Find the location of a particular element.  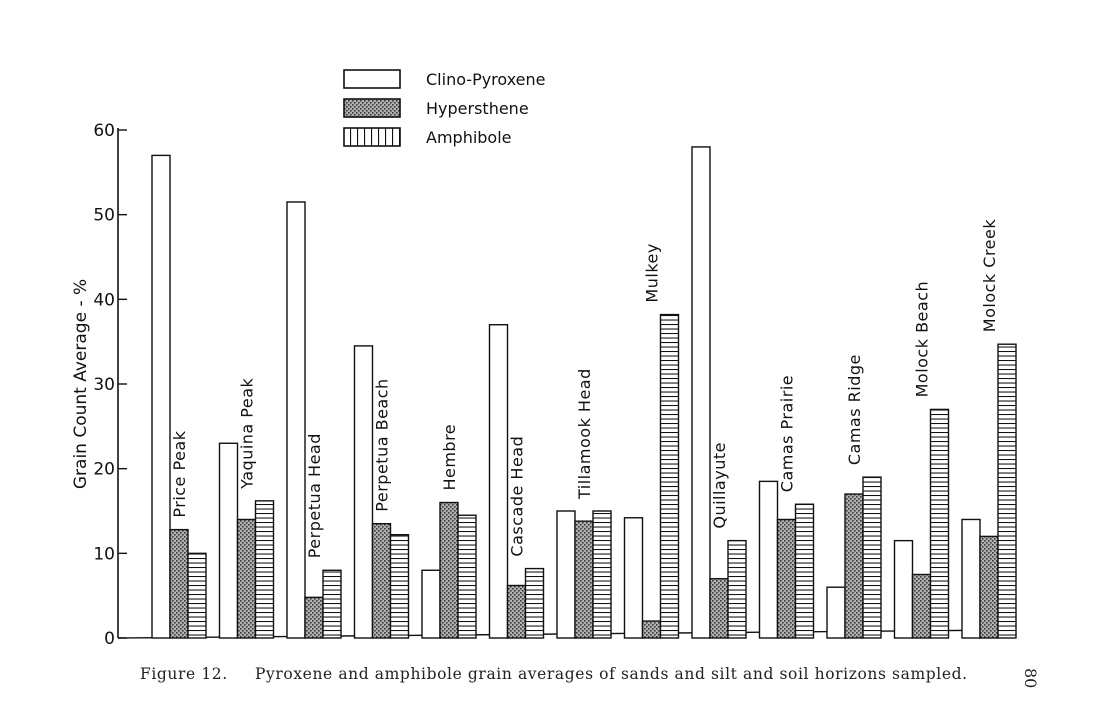

category-label: Perpetua Head is located at coordinates (314, 495).